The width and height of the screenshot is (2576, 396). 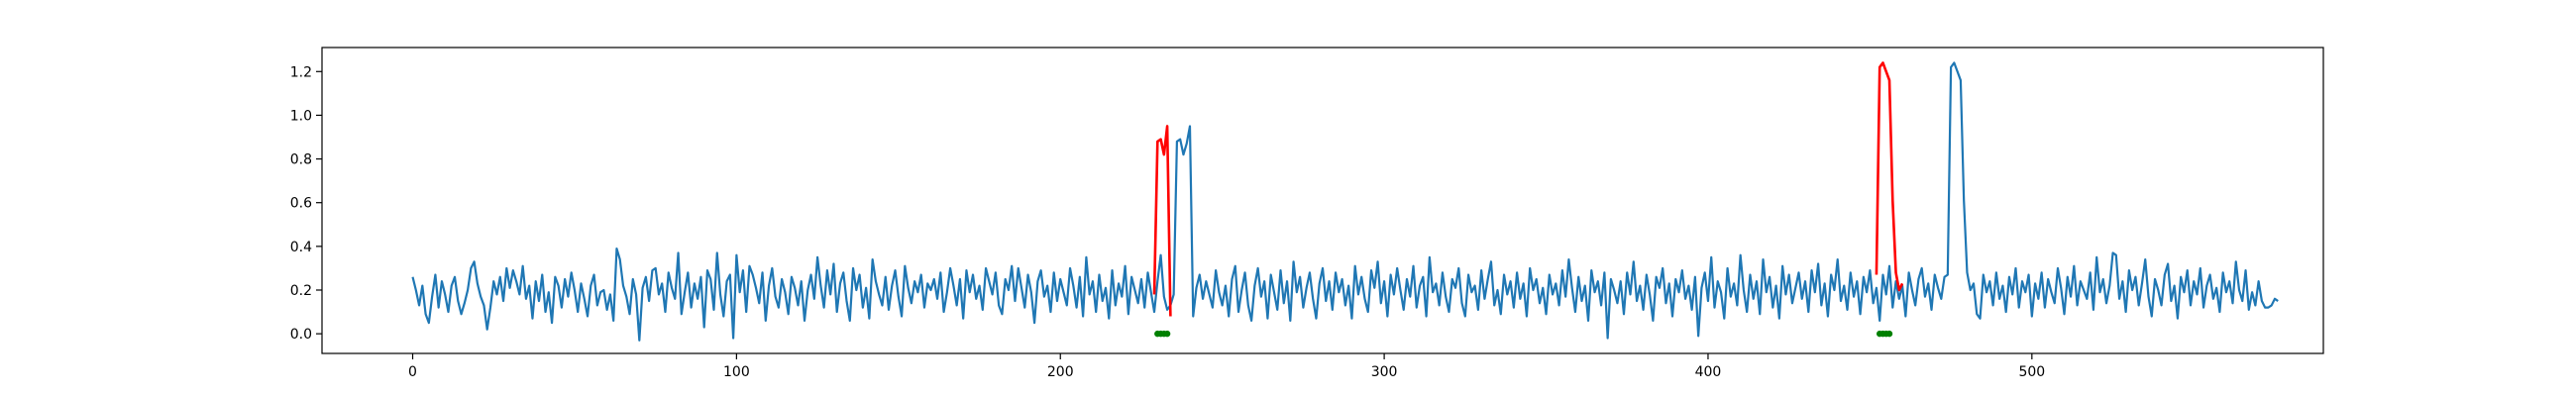 What do you see at coordinates (301, 248) in the screenshot?
I see `y-tick-label-2: 0.4` at bounding box center [301, 248].